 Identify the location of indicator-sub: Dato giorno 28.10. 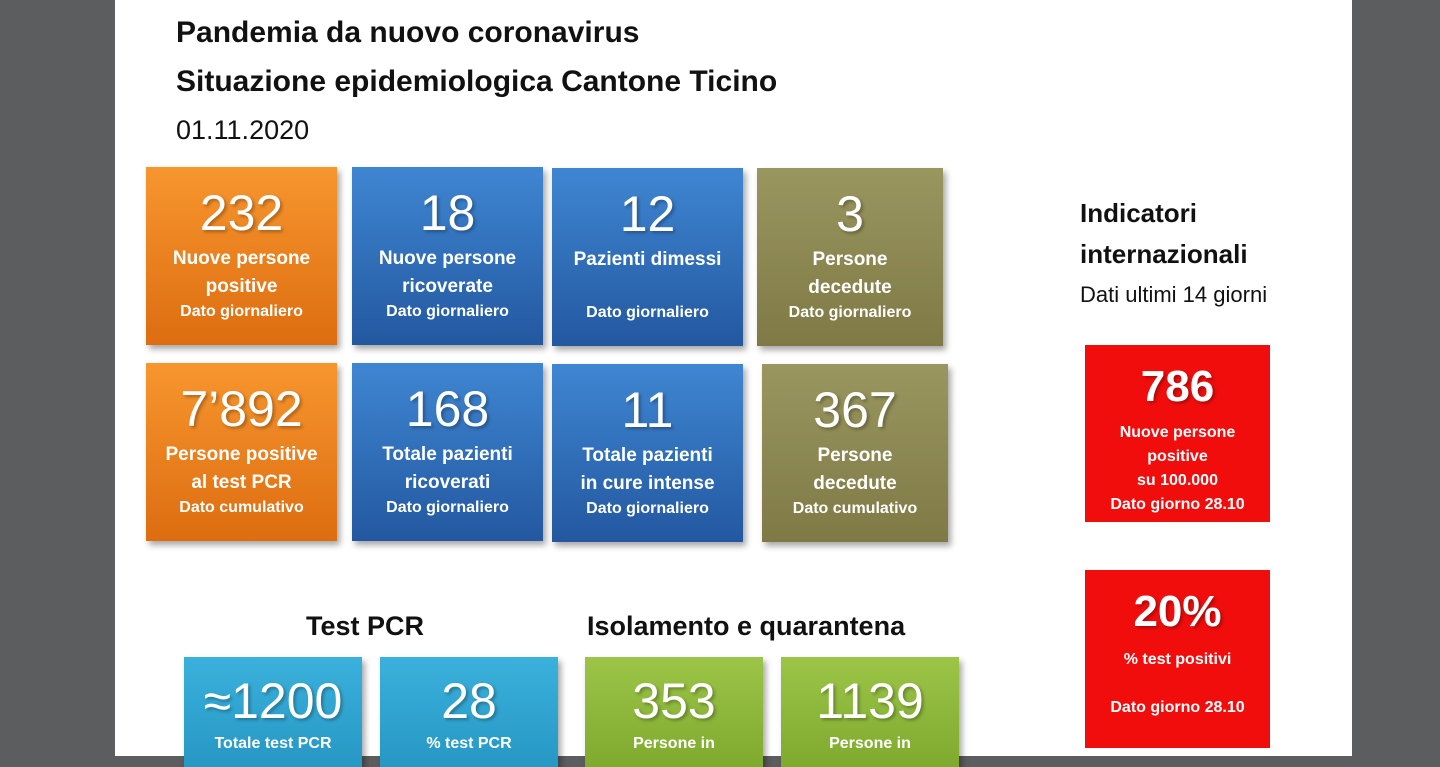
(1177, 707).